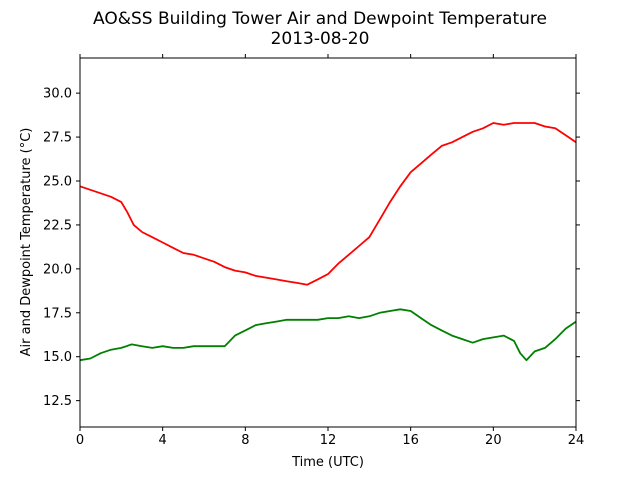 Image resolution: width=640 pixels, height=480 pixels. Describe the element at coordinates (410, 440) in the screenshot. I see `x-tick-label: 16` at that location.